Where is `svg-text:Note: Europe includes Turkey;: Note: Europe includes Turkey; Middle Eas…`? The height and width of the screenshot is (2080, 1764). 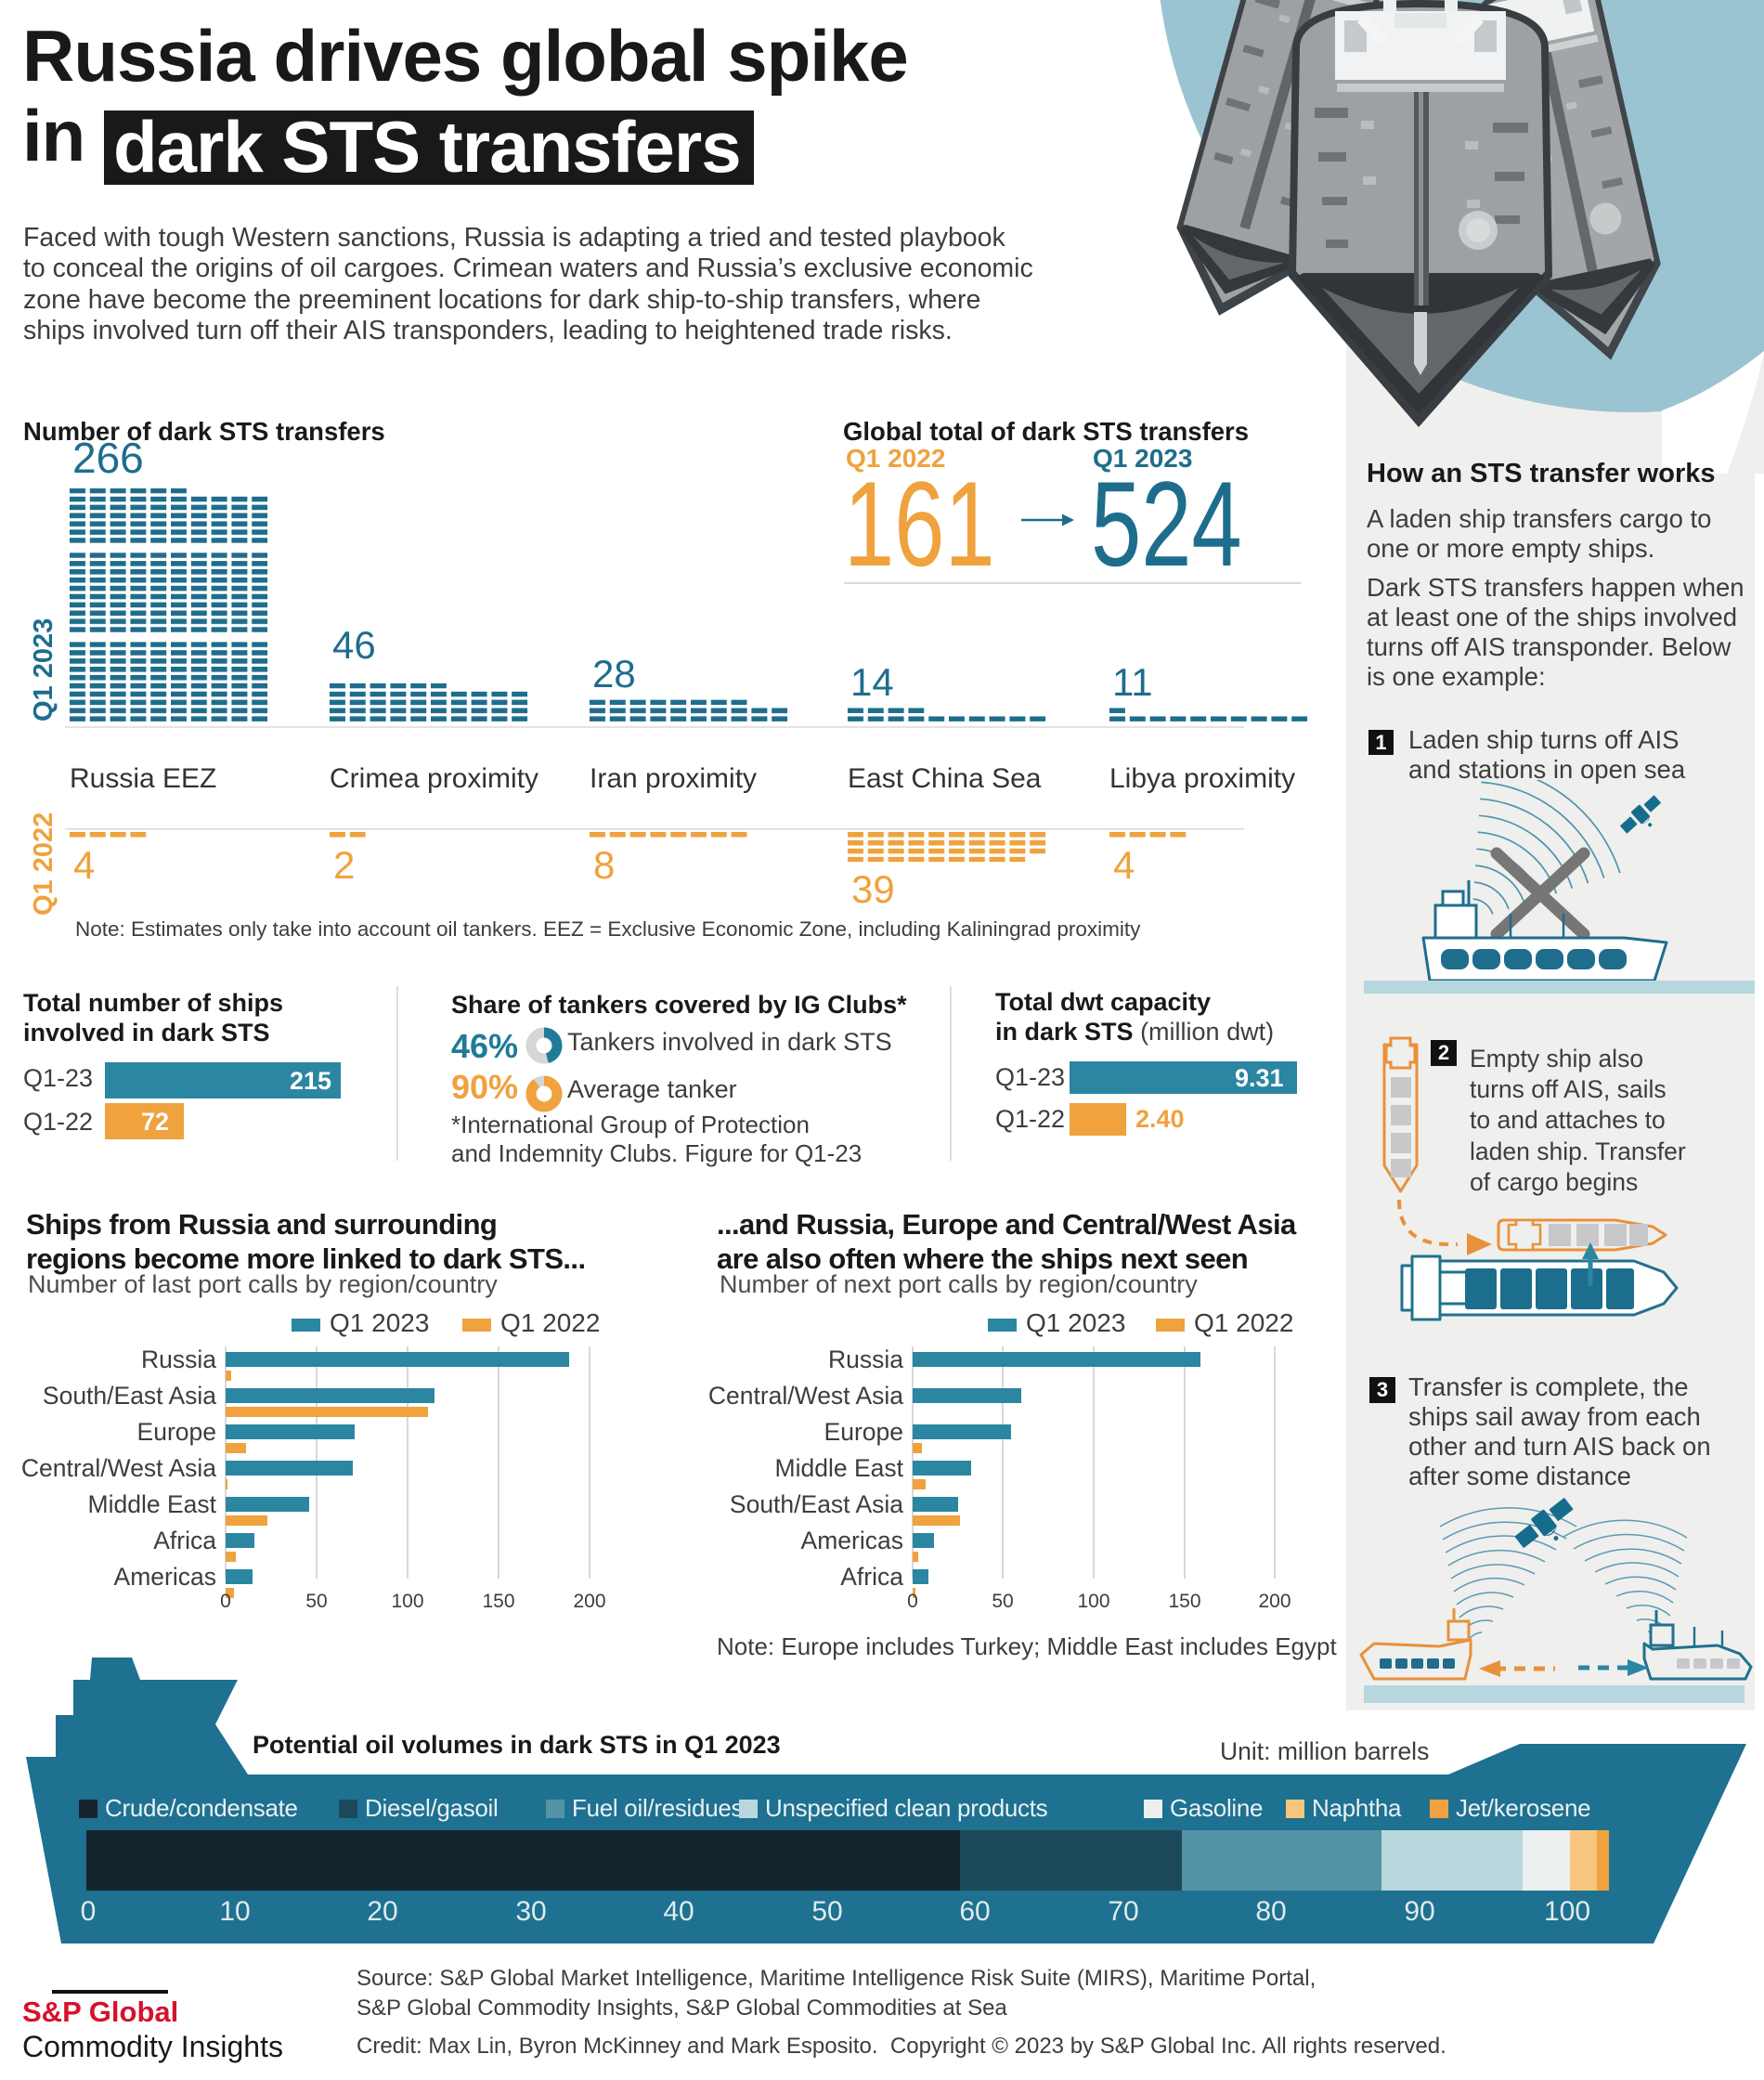
svg-text:Note: Europe includes Turkey;: Note: Europe includes Turkey; Middle Eas… is located at coordinates (1027, 1646).